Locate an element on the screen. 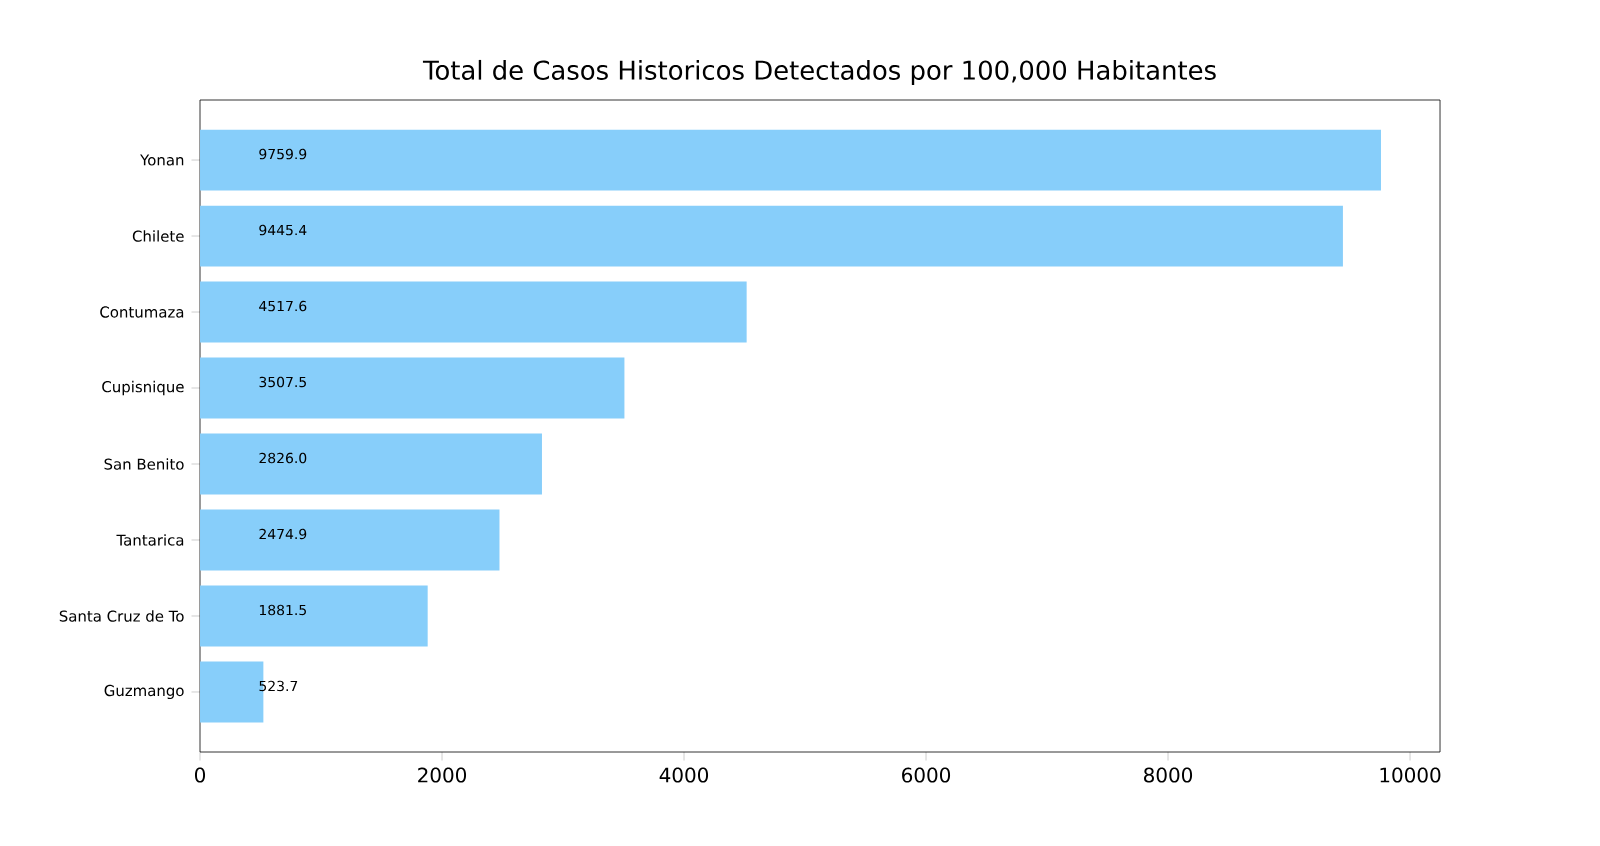  chart-title: Total de Casos Historicos Detectados por 100,000 Habitantes is located at coordinates (819, 72).